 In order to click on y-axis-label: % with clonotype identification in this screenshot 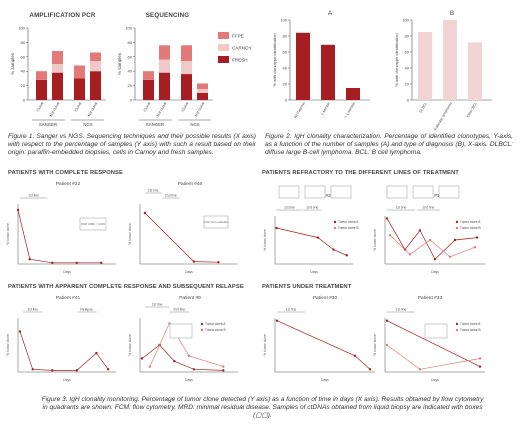, I will do `click(274, 59)`.